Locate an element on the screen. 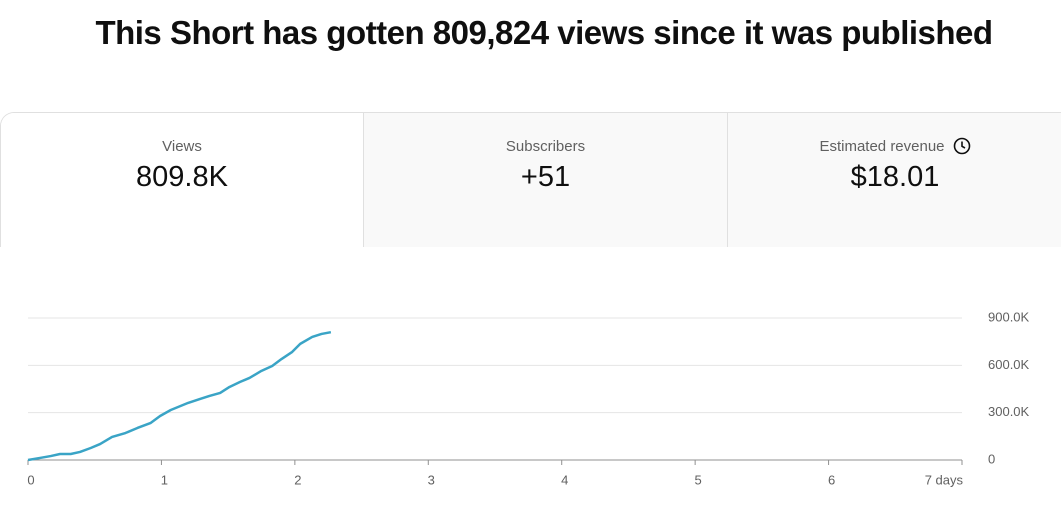 This screenshot has width=1061, height=508. metric-card: Subscribers +51 is located at coordinates (545, 180).